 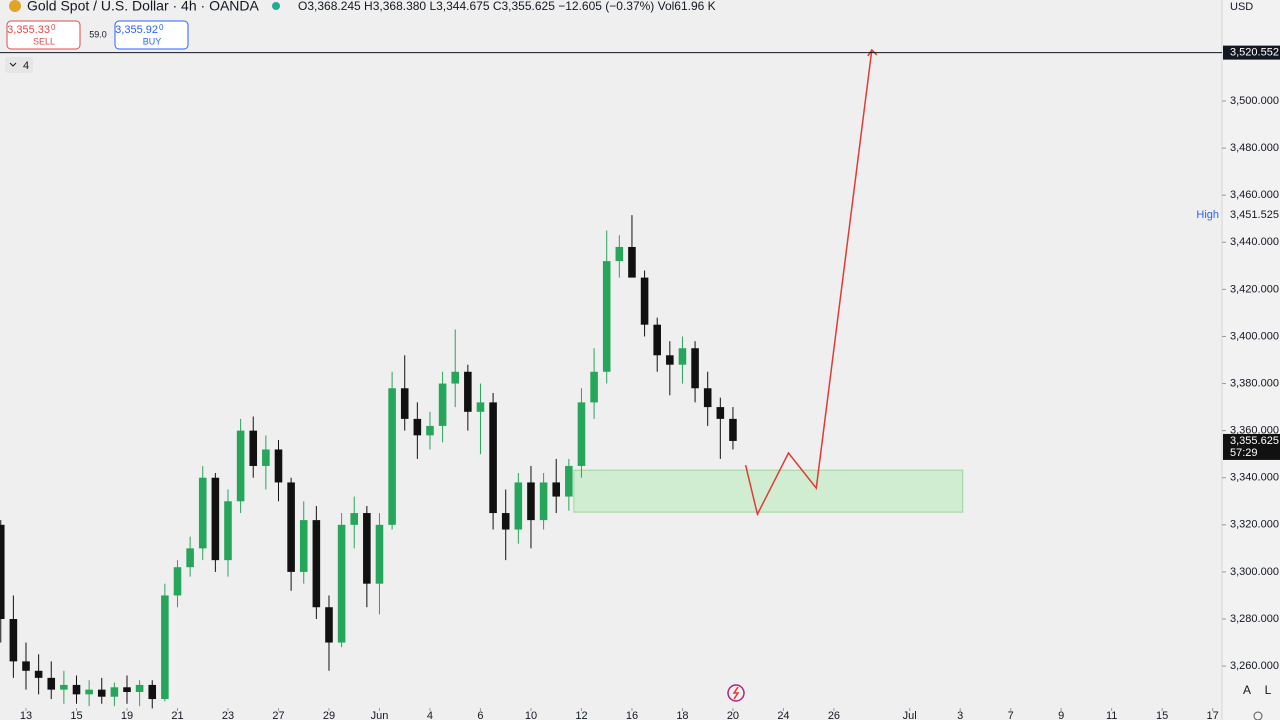 I want to click on indicators-toggle, so click(x=19, y=65).